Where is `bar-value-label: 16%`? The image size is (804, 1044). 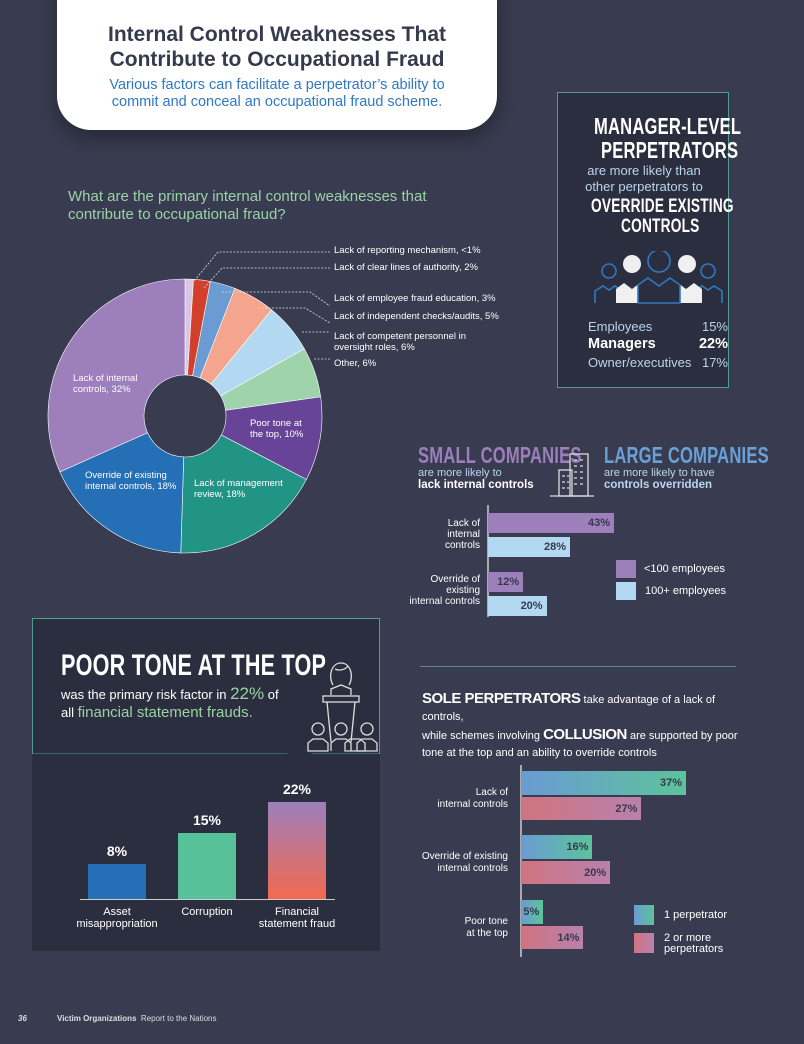
bar-value-label: 16% is located at coordinates (577, 847).